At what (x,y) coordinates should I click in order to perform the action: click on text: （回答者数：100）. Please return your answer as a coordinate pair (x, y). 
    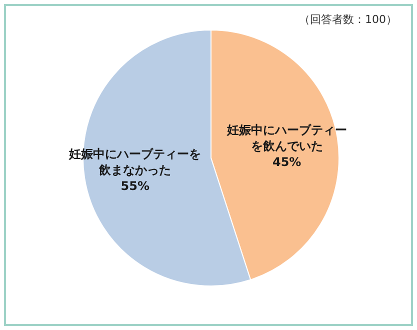
    Looking at the image, I should click on (348, 19).